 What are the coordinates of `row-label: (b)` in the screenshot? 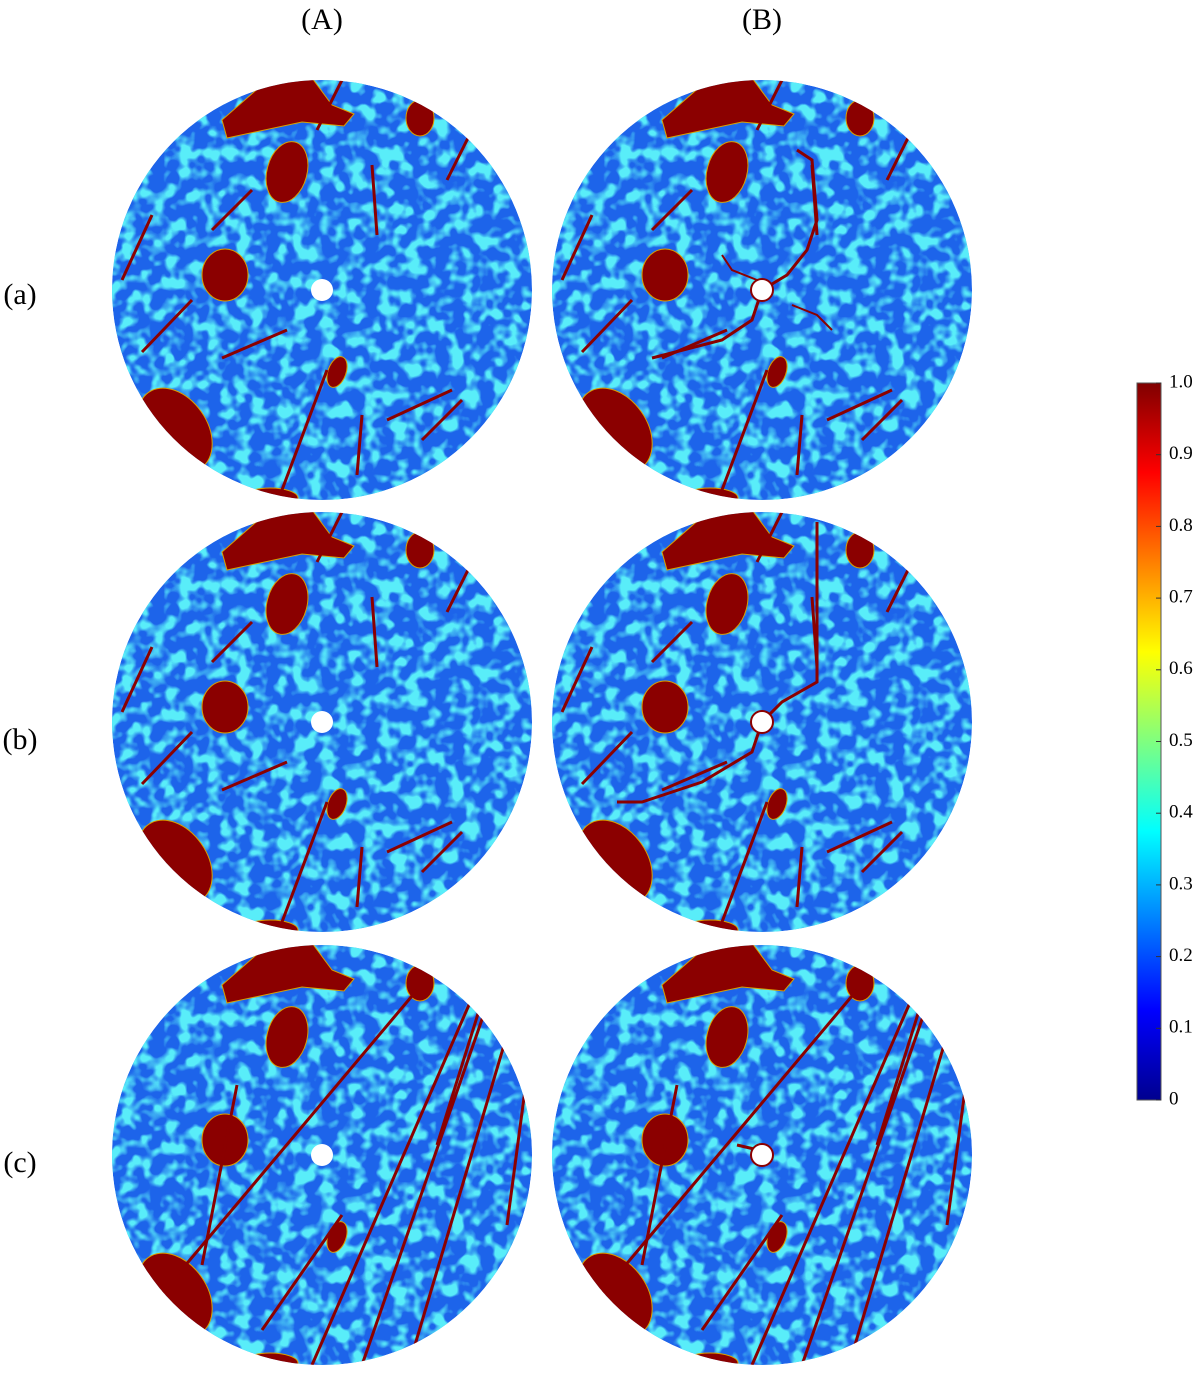 It's located at (20, 739).